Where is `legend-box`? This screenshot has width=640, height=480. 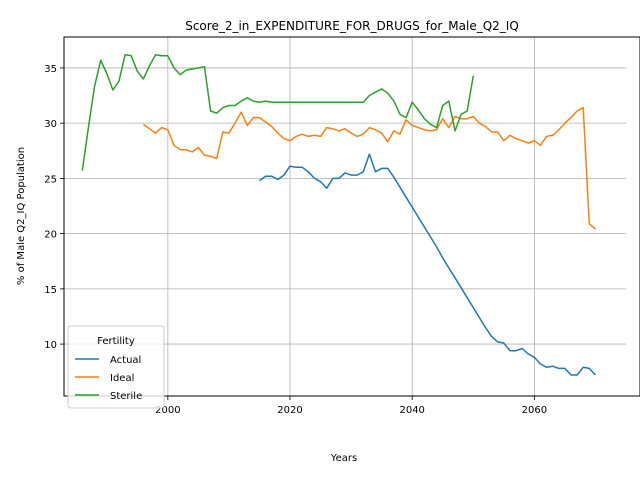 legend-box is located at coordinates (116, 367).